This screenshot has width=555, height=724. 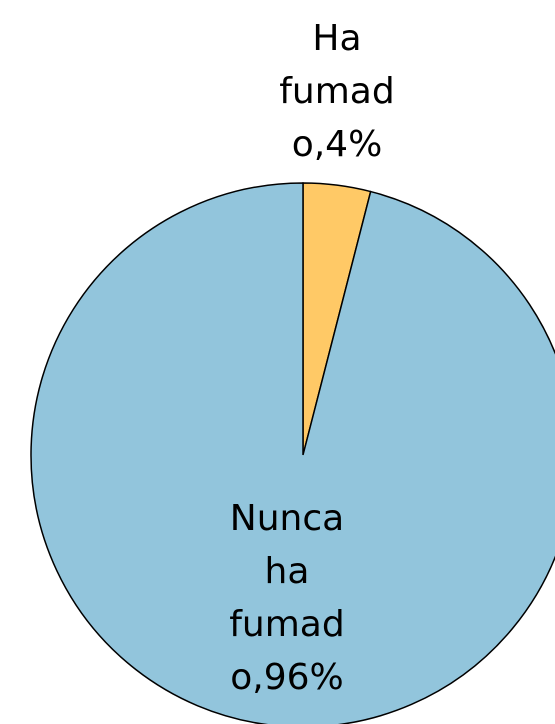 I want to click on slice-label: Nunca ha fumad o,96%, so click(x=286, y=598).